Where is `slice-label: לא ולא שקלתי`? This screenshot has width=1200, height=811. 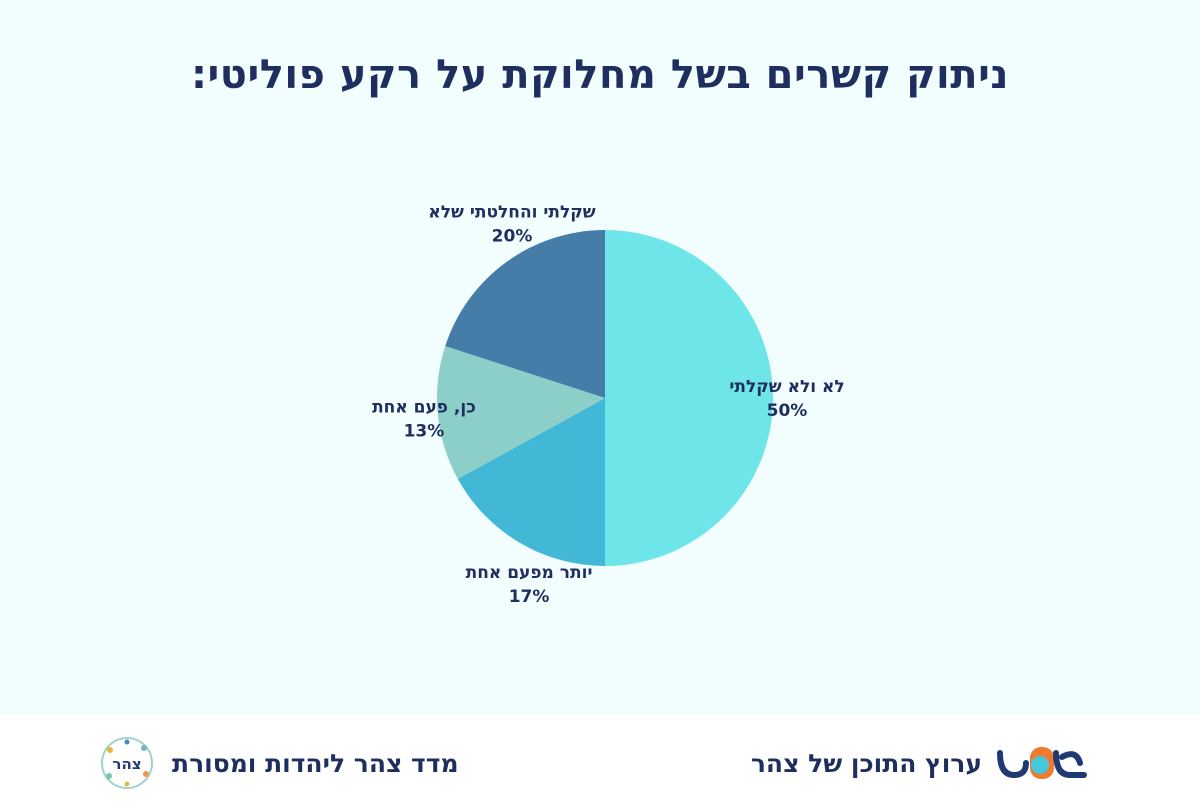
slice-label: לא ולא שקלתי is located at coordinates (786, 387).